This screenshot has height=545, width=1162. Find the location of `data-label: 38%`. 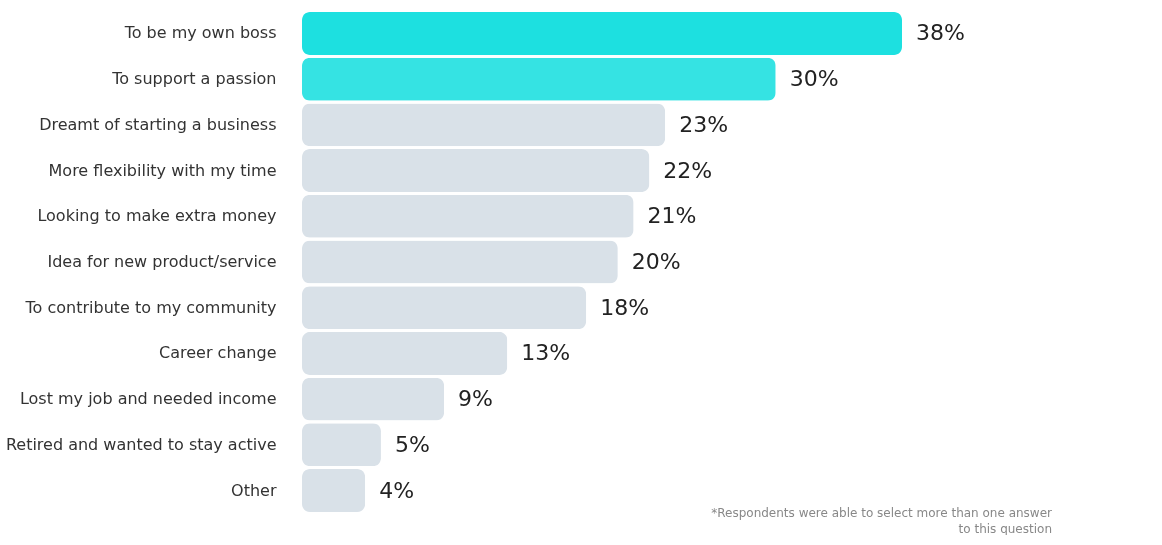

data-label: 38% is located at coordinates (940, 33).